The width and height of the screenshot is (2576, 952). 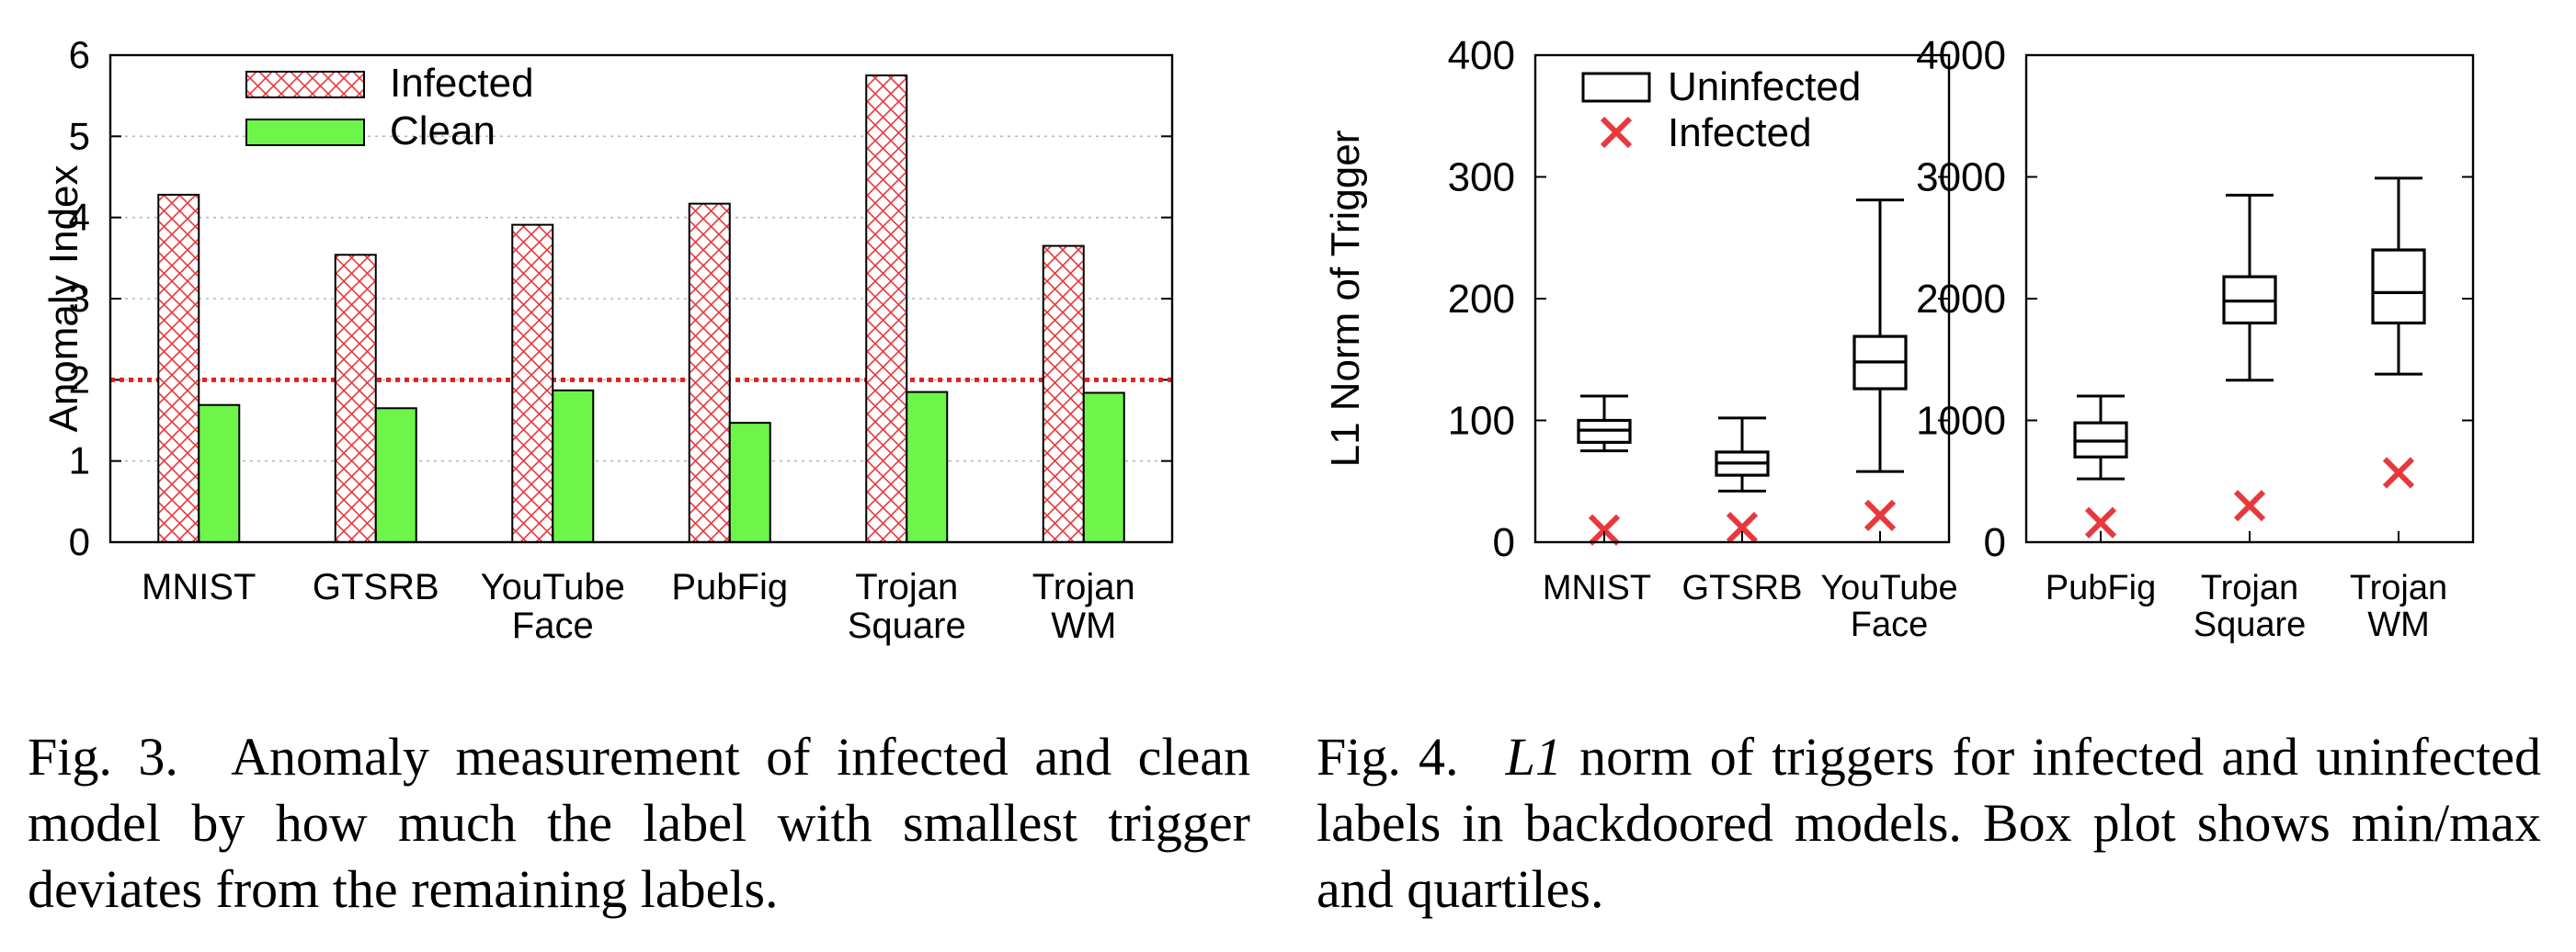 What do you see at coordinates (2398, 286) in the screenshot?
I see `box-trojan-wm` at bounding box center [2398, 286].